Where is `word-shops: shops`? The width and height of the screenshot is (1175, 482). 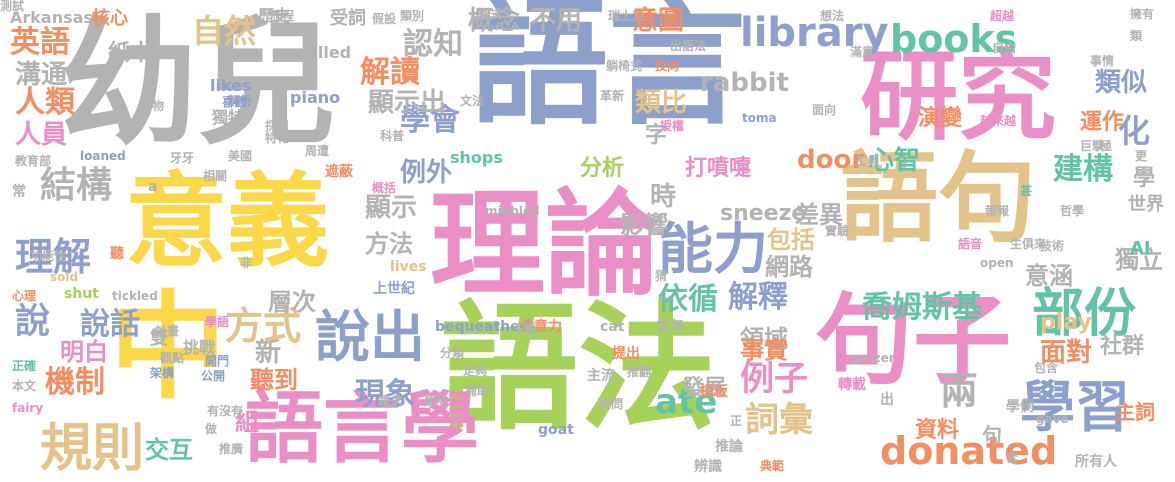 word-shops: shops is located at coordinates (476, 157).